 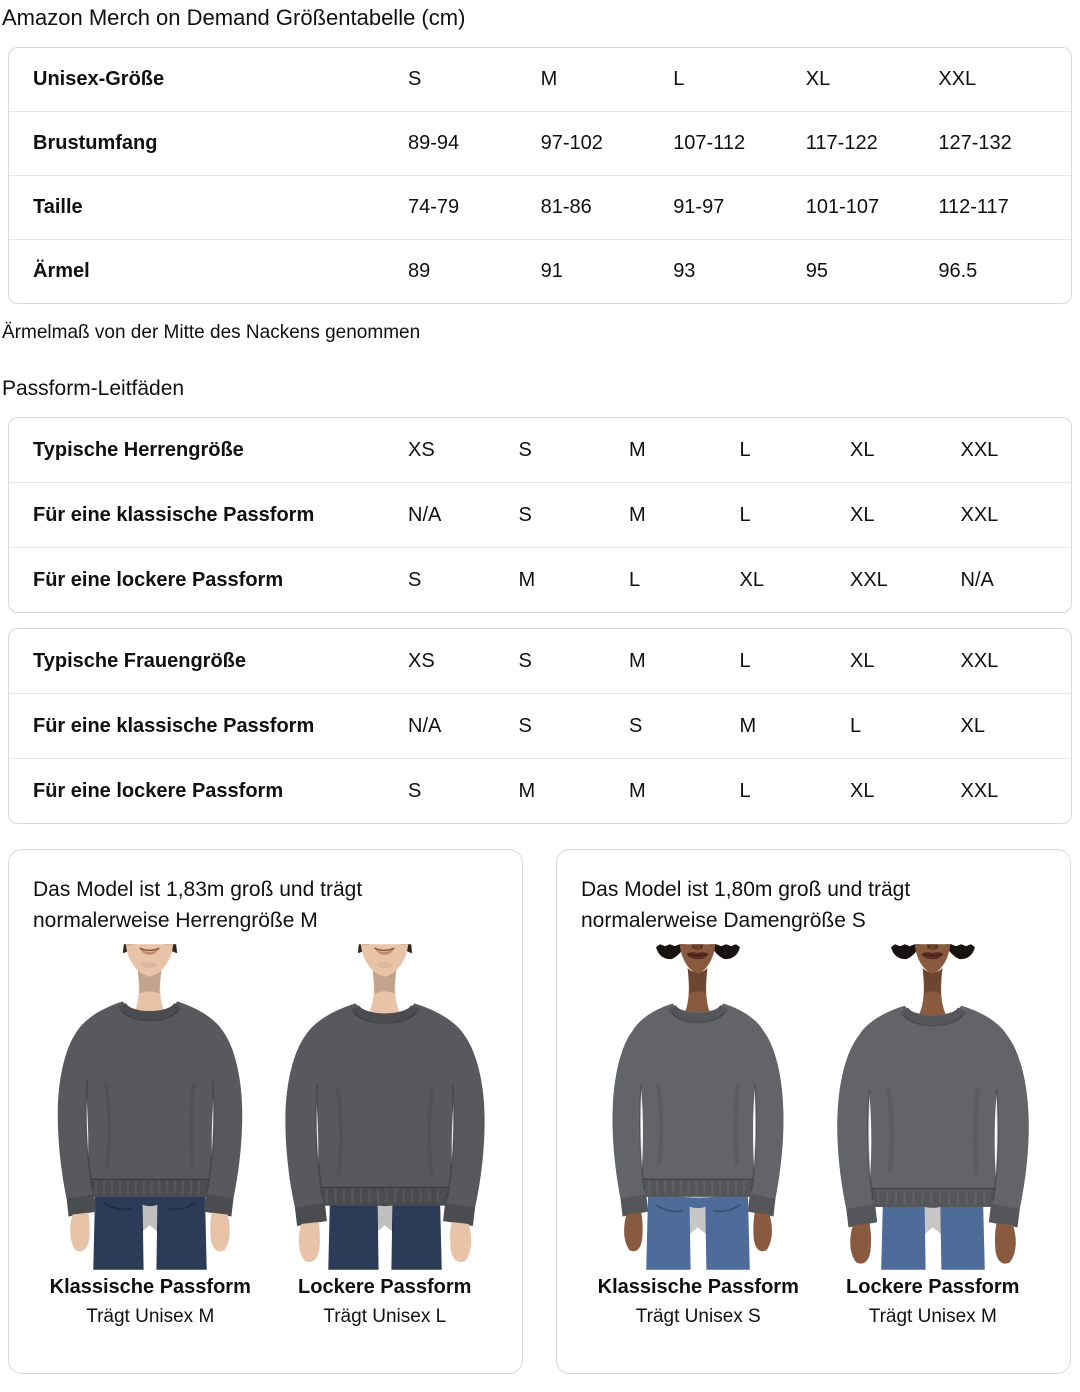 I want to click on row-label: Ärmel, so click(x=208, y=271).